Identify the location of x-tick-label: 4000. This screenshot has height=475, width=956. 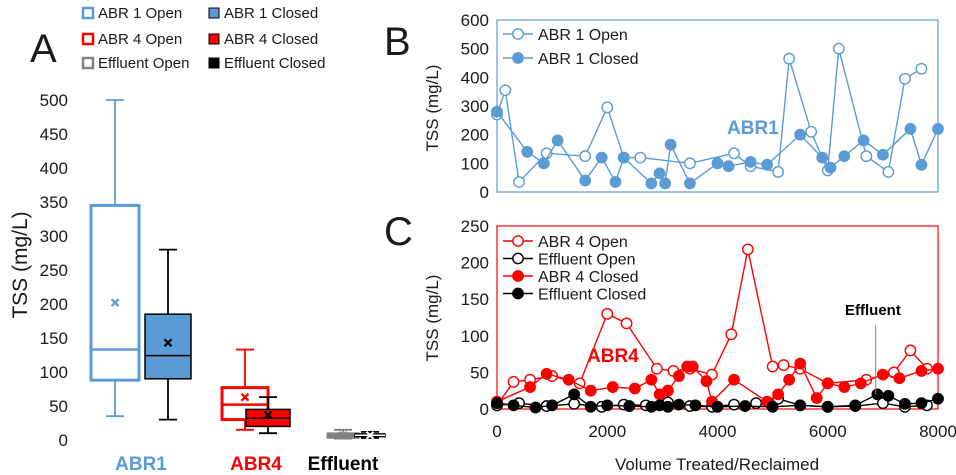
(718, 431).